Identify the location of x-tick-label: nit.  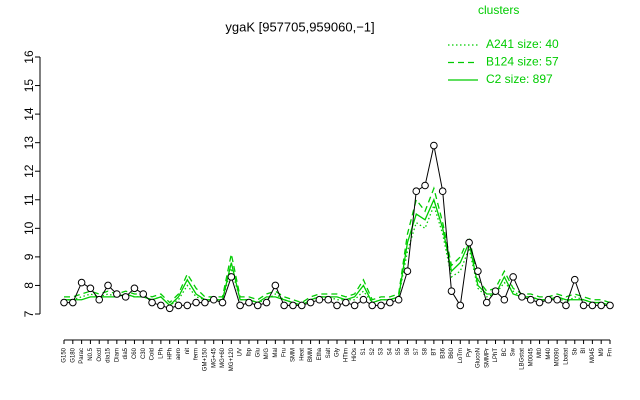
(188, 351).